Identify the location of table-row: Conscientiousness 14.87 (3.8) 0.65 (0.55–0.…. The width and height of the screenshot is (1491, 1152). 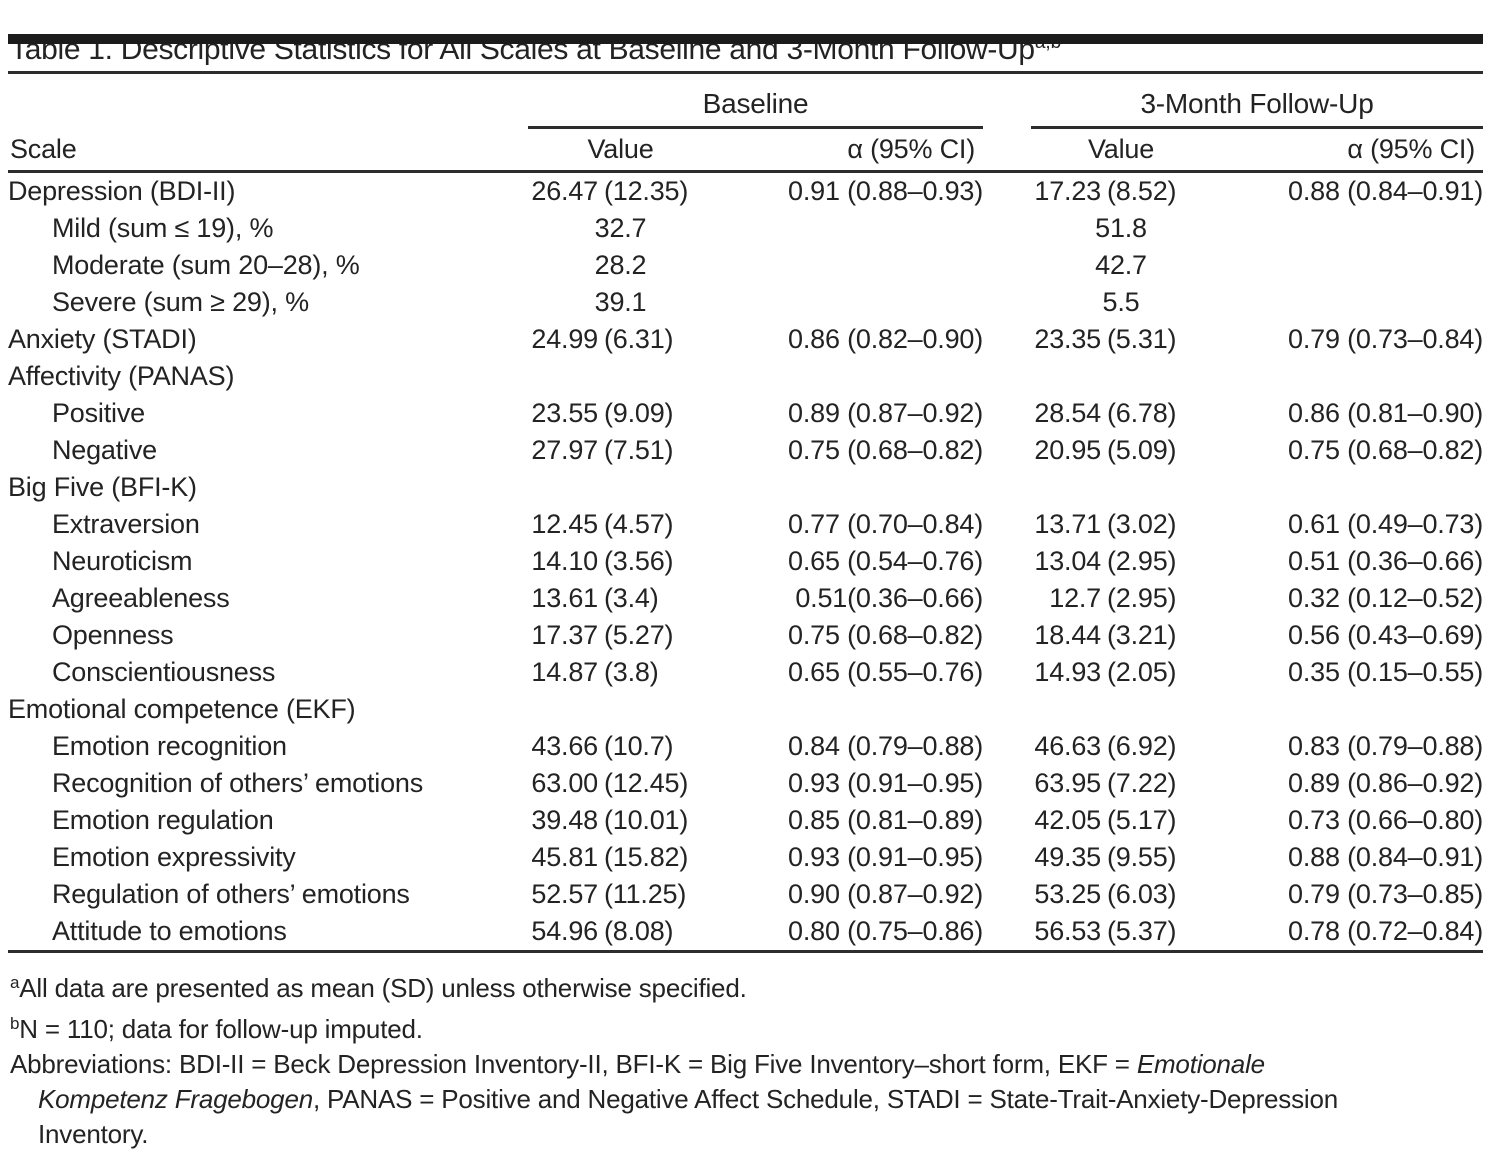
(745, 672).